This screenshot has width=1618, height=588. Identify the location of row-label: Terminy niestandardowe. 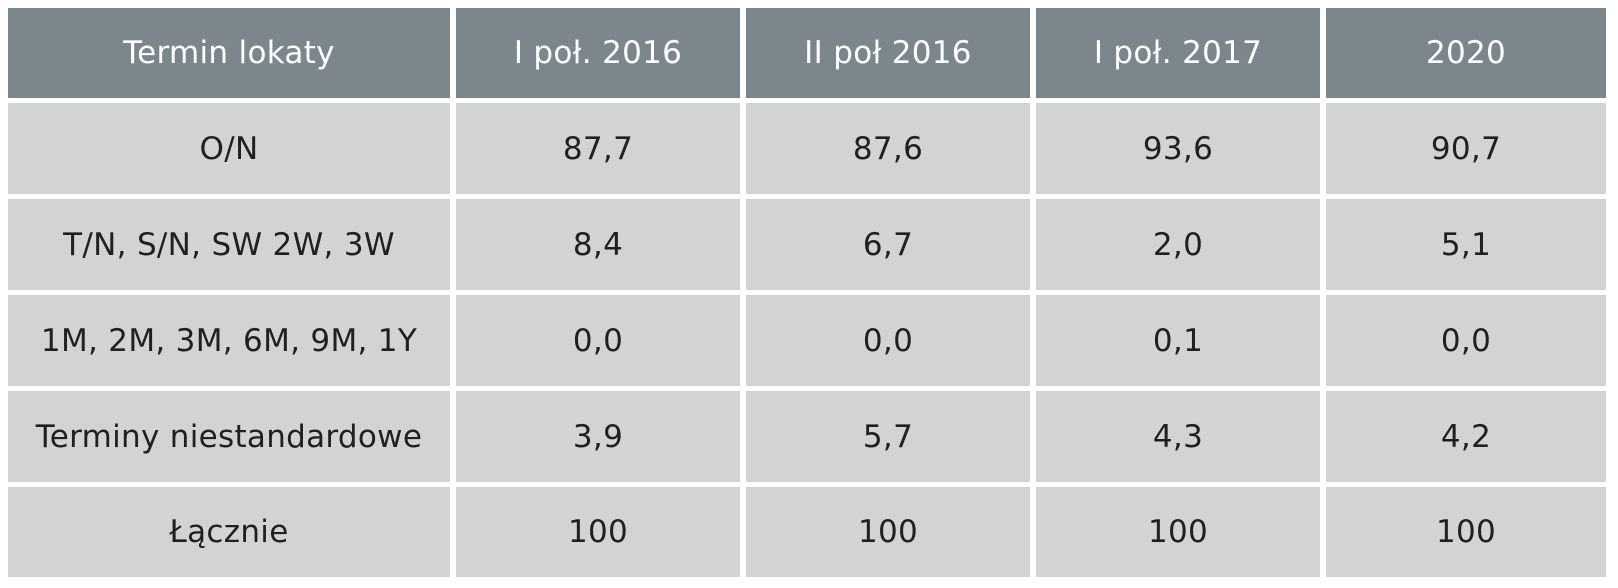
(229, 436).